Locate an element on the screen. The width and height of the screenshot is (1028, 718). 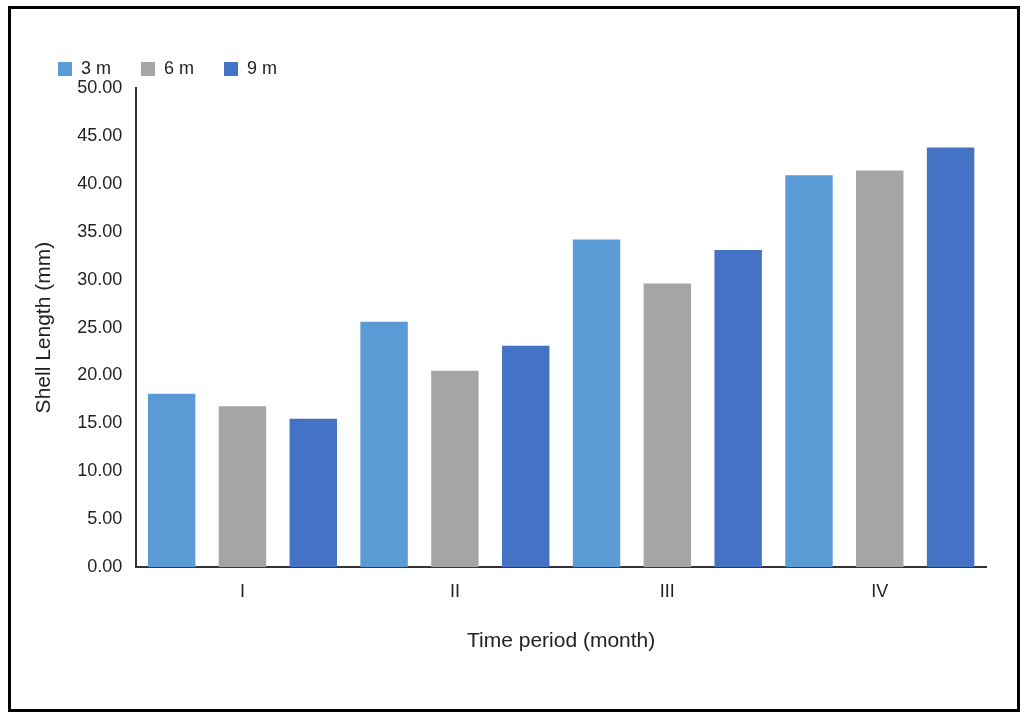
y-tick-label: 45.00 is located at coordinates (100, 134).